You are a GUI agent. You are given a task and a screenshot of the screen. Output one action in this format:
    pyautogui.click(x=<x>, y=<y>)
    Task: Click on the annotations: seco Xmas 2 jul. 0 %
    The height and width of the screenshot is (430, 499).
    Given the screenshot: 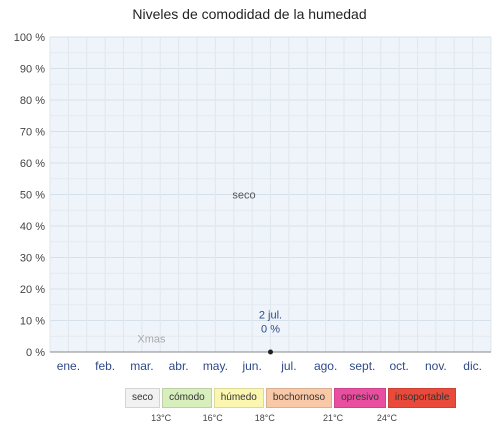 What is the action you would take?
    pyautogui.click(x=209, y=272)
    